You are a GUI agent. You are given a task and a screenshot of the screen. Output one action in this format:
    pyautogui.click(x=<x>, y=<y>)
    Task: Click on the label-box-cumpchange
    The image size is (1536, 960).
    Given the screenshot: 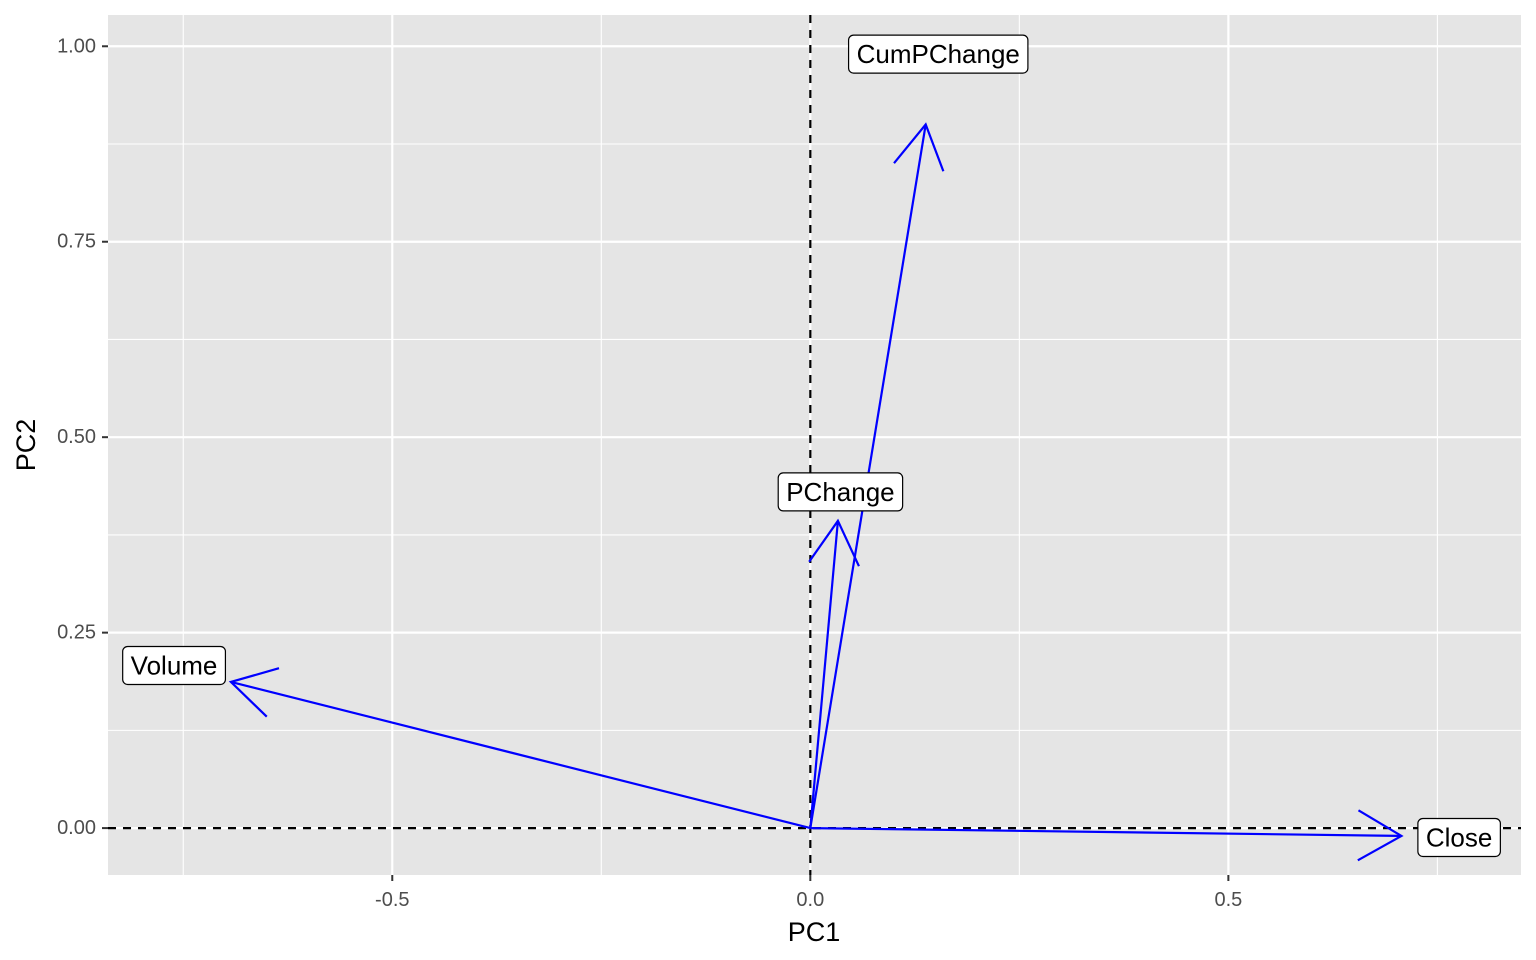 What is the action you would take?
    pyautogui.click(x=938, y=54)
    